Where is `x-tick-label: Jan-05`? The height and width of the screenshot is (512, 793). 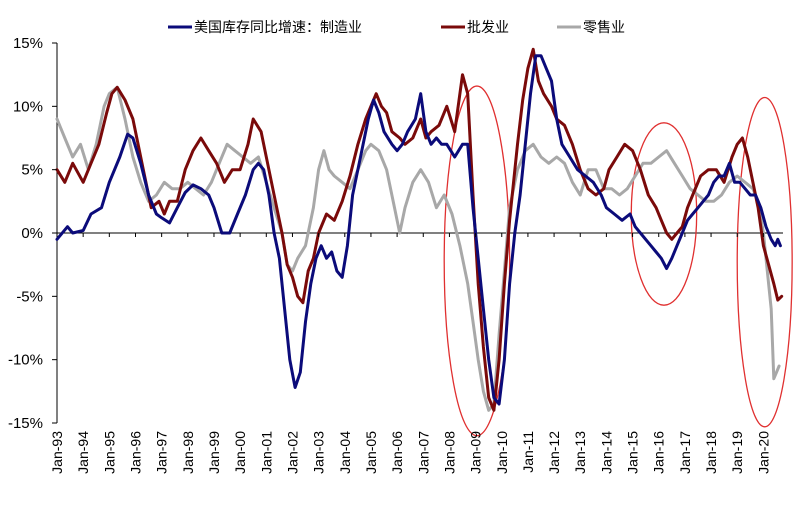 x-tick-label: Jan-05 is located at coordinates (371, 452).